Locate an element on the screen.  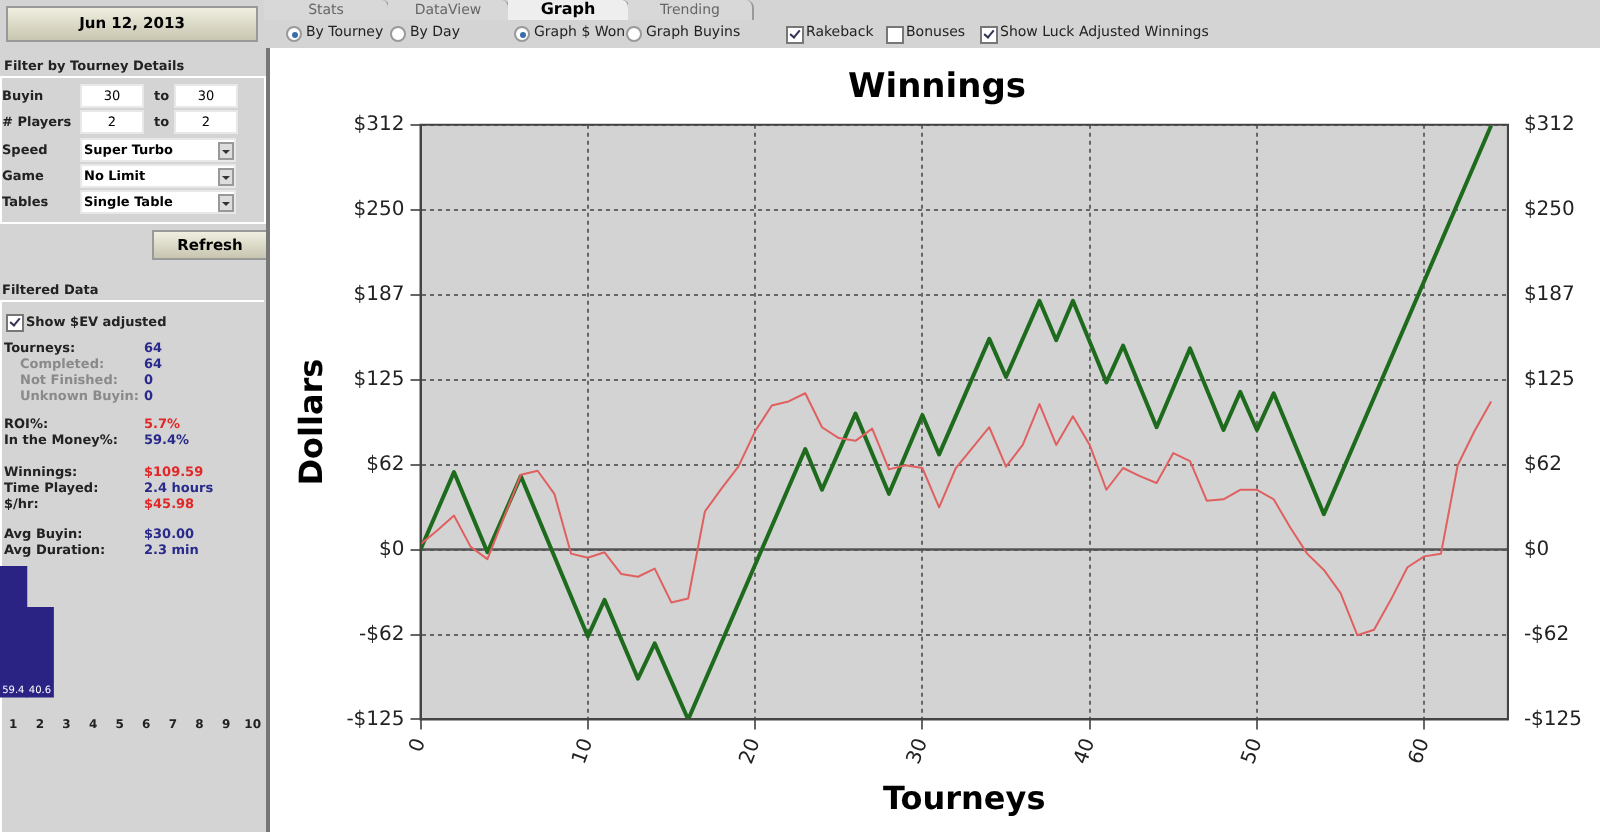
y-tick-label: $187 is located at coordinates (379, 294).